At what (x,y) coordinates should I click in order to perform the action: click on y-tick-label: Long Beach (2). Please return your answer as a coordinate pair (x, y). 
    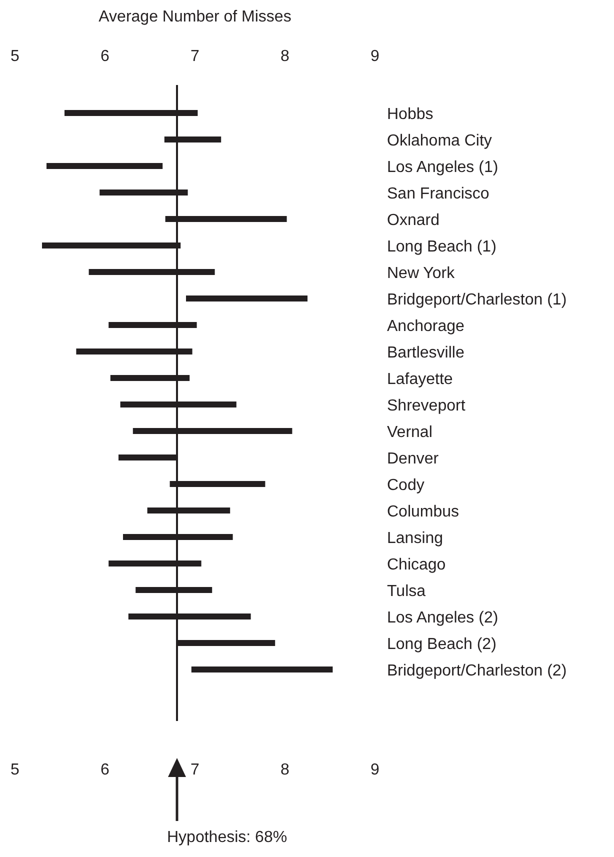
    Looking at the image, I should click on (441, 644).